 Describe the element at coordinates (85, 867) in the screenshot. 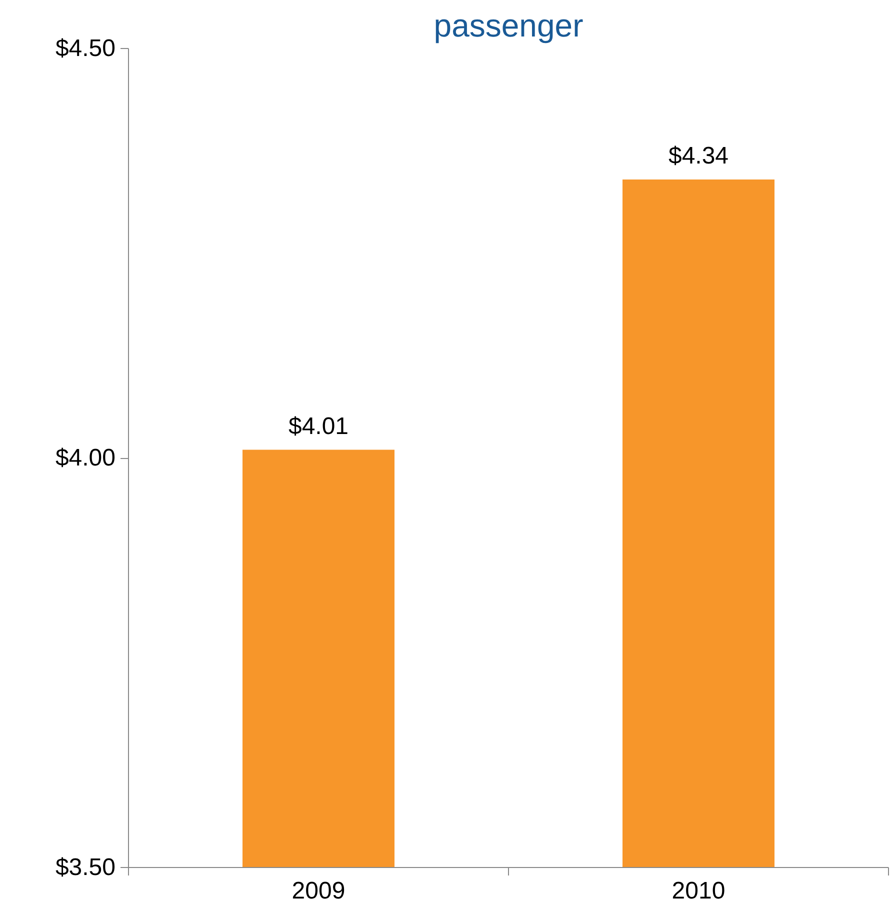

I see `y-tick-label: $3.50` at that location.